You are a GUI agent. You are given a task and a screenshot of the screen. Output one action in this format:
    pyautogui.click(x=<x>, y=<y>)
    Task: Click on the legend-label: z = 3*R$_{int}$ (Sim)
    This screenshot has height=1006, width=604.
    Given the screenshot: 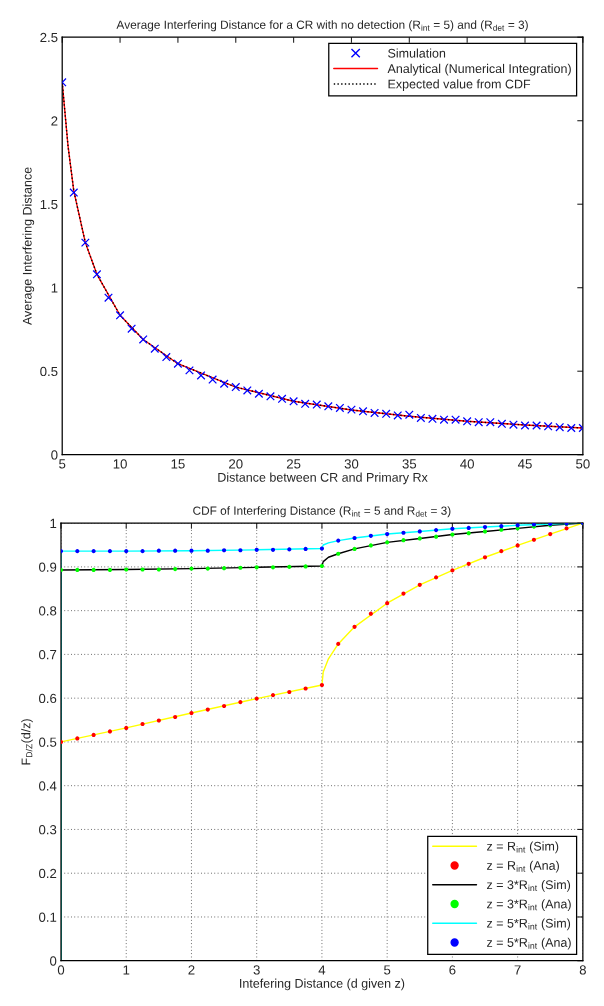 What is the action you would take?
    pyautogui.click(x=528, y=885)
    